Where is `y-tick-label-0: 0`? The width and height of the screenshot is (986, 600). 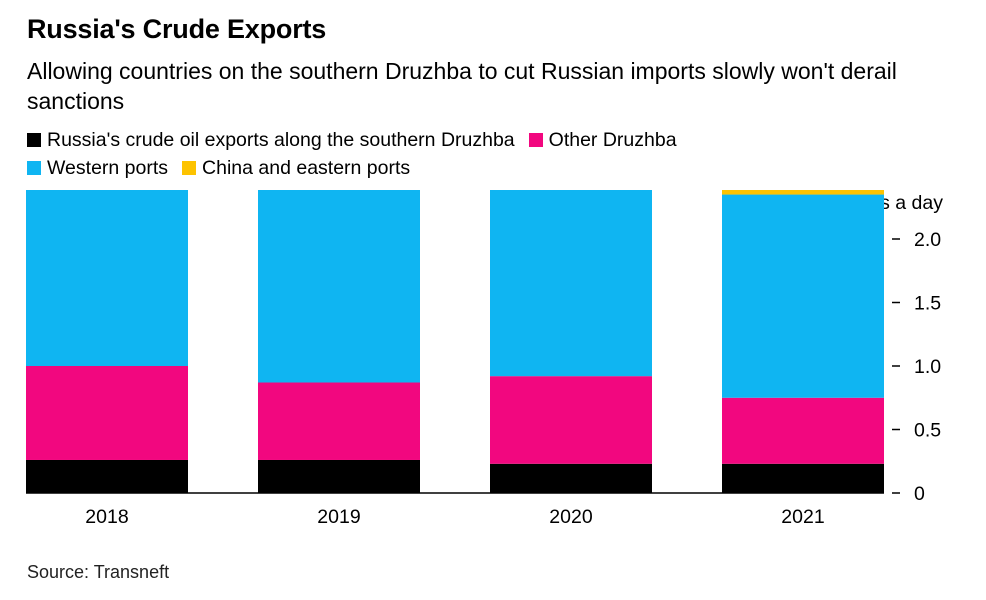 y-tick-label-0: 0 is located at coordinates (919, 494).